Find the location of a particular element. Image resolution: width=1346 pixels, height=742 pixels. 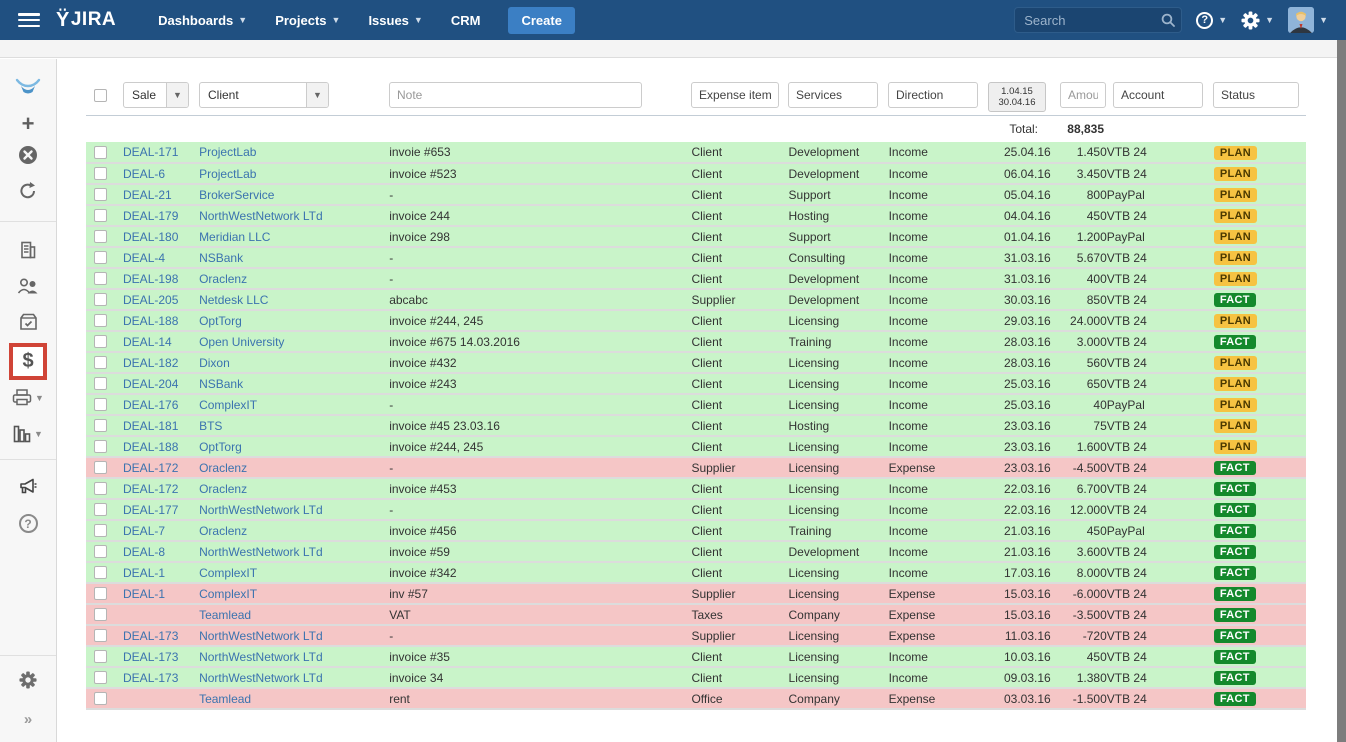

note-filter-input is located at coordinates (515, 95).